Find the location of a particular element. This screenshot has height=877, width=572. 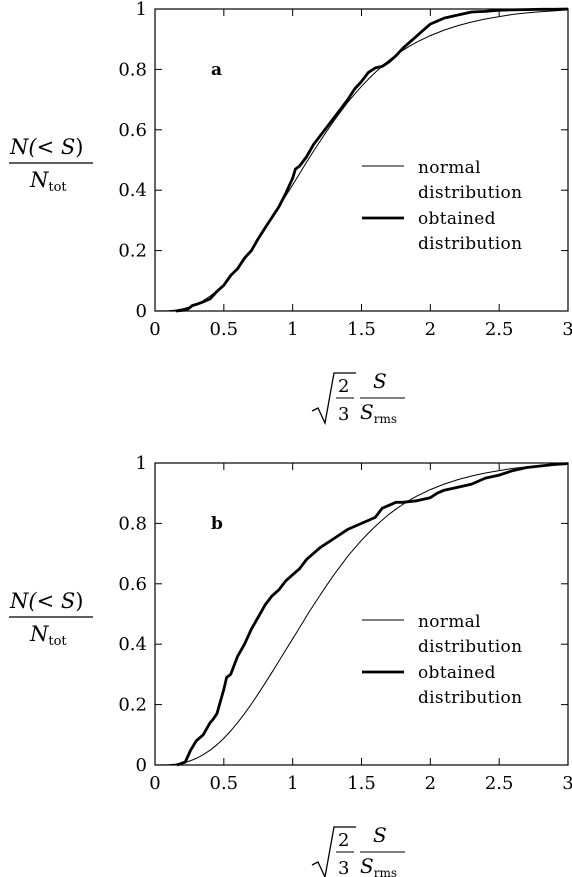

panel-b-xlabel-var-num: S is located at coordinates (380, 835).